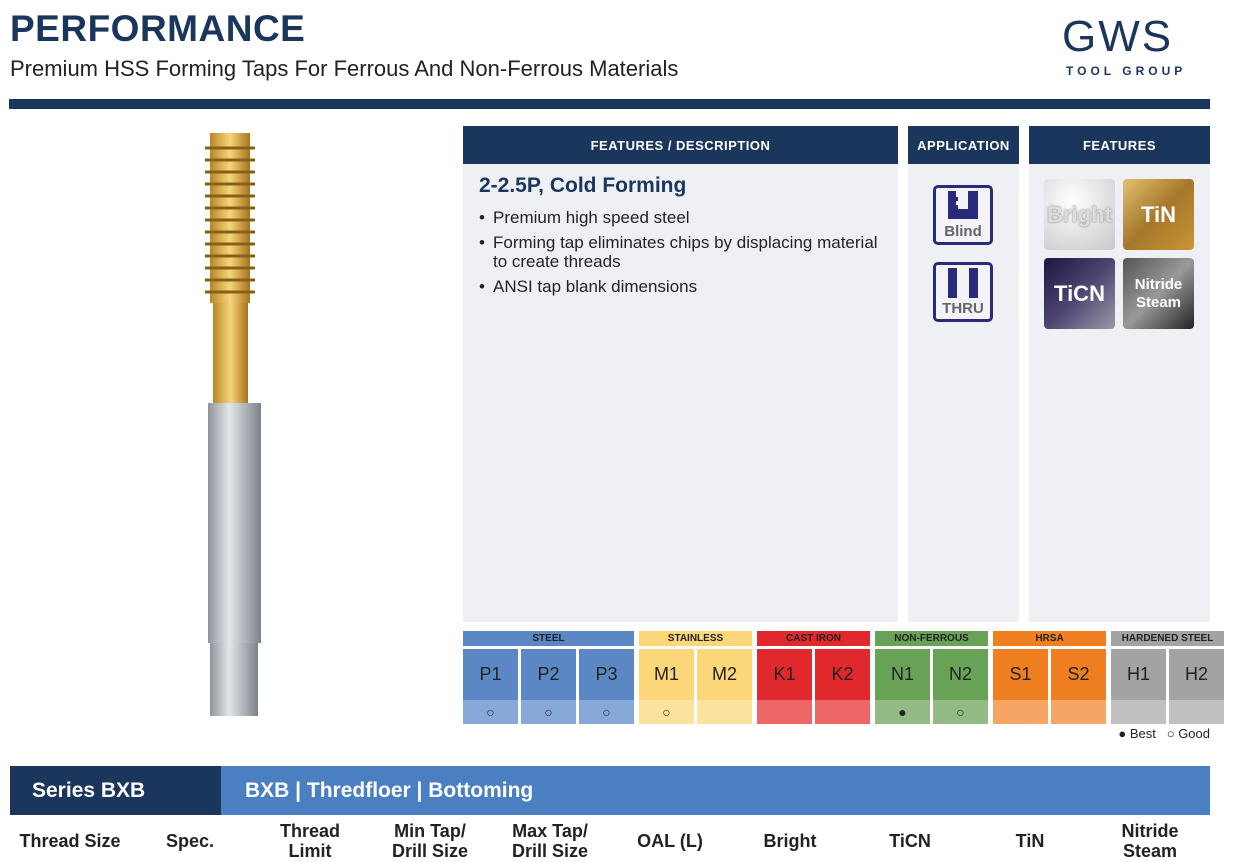 The image size is (1238, 862). I want to click on coating-ticn: TiCN, so click(1079, 293).